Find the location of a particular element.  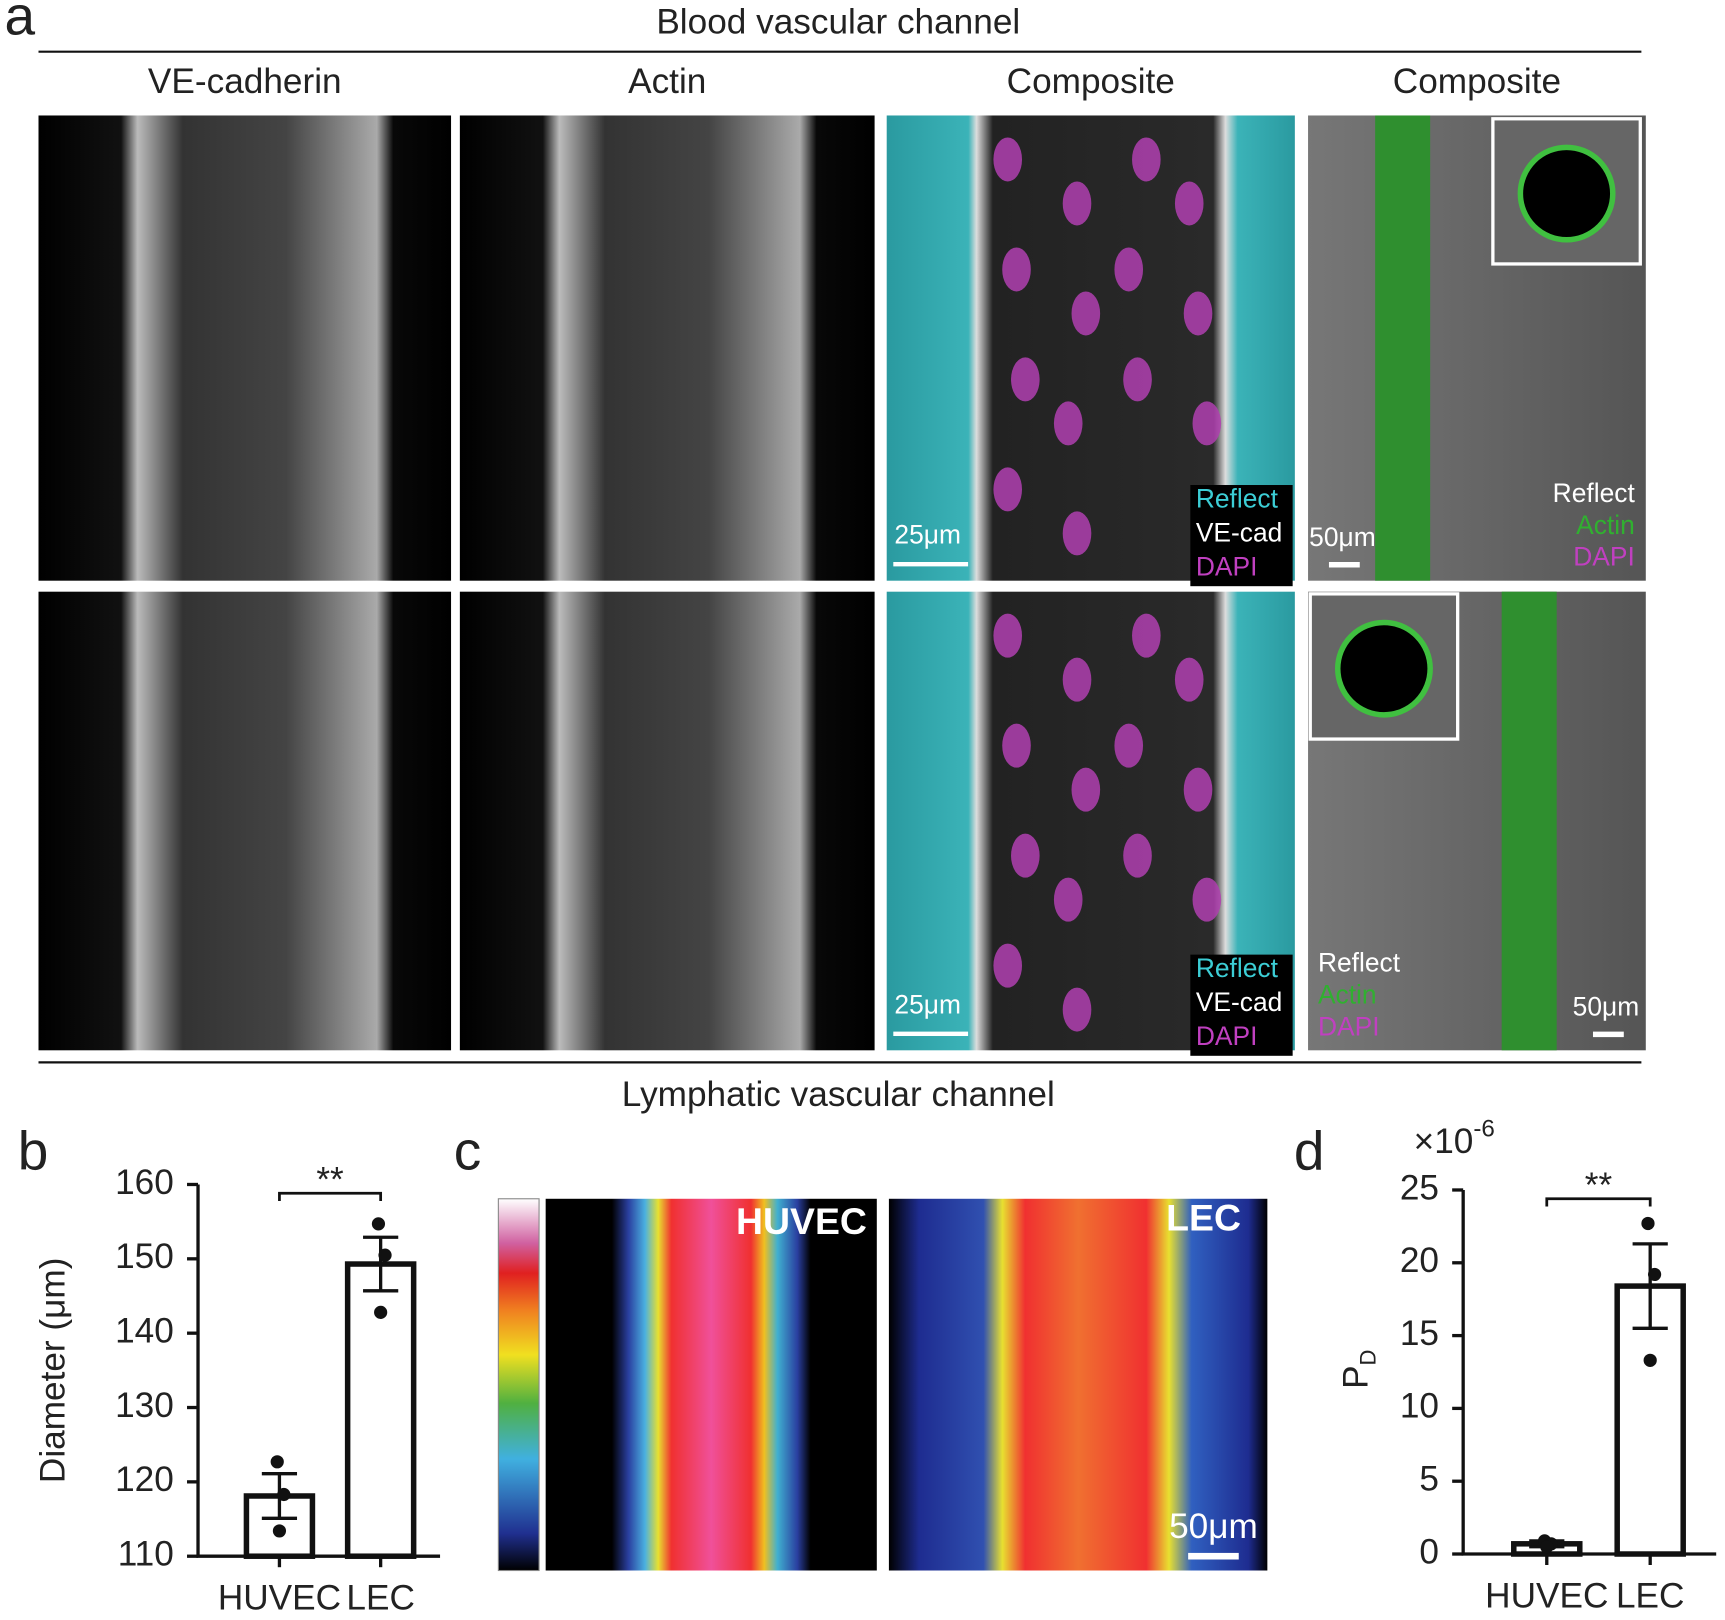

image-label: LEC is located at coordinates (1203, 1218).